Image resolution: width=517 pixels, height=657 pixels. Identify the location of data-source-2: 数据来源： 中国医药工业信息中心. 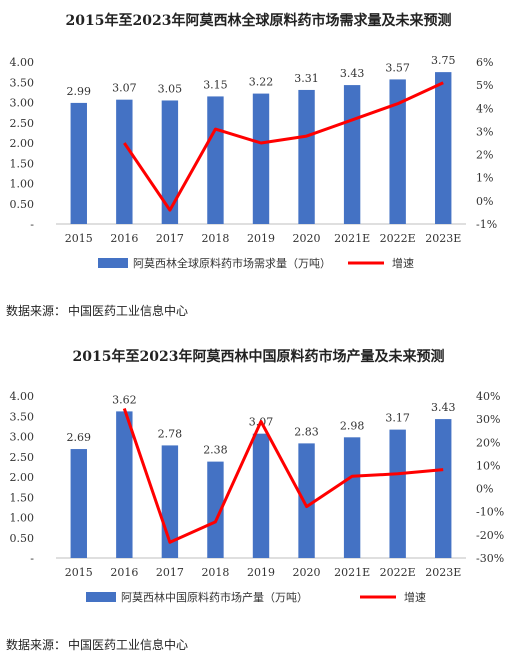
(98, 644).